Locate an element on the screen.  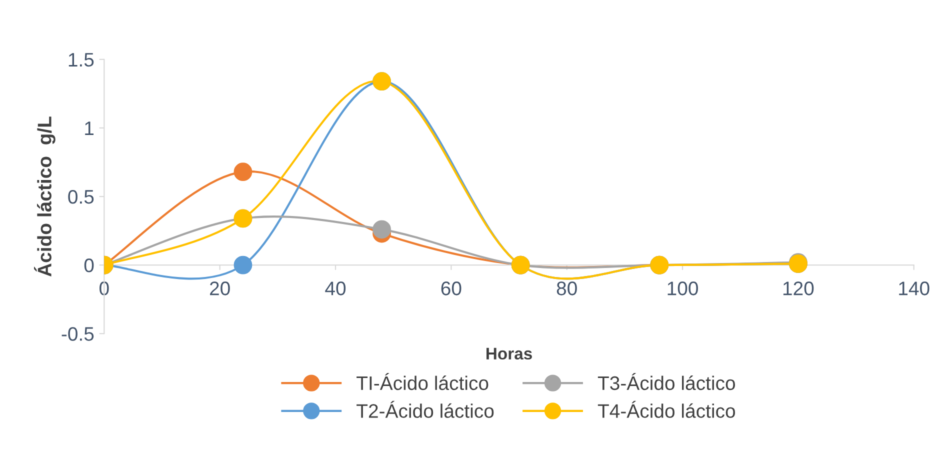
legend-label: TI-Ácido láctico is located at coordinates (422, 381).